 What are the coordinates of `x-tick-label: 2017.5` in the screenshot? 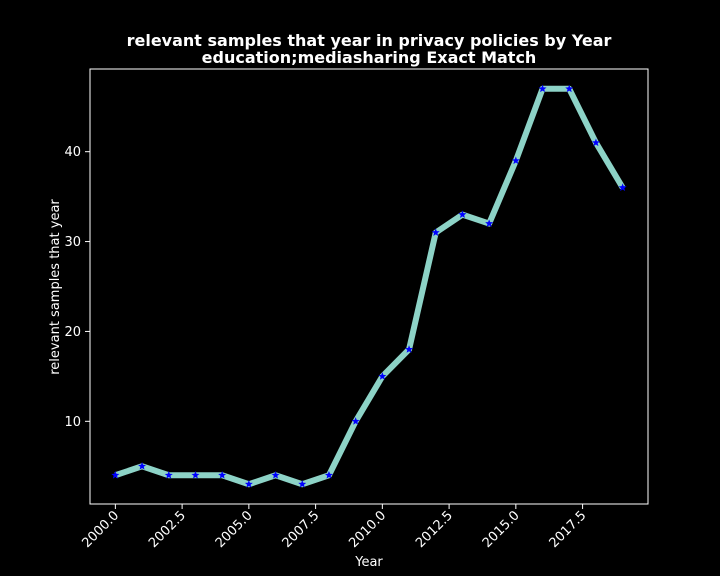 It's located at (568, 529).